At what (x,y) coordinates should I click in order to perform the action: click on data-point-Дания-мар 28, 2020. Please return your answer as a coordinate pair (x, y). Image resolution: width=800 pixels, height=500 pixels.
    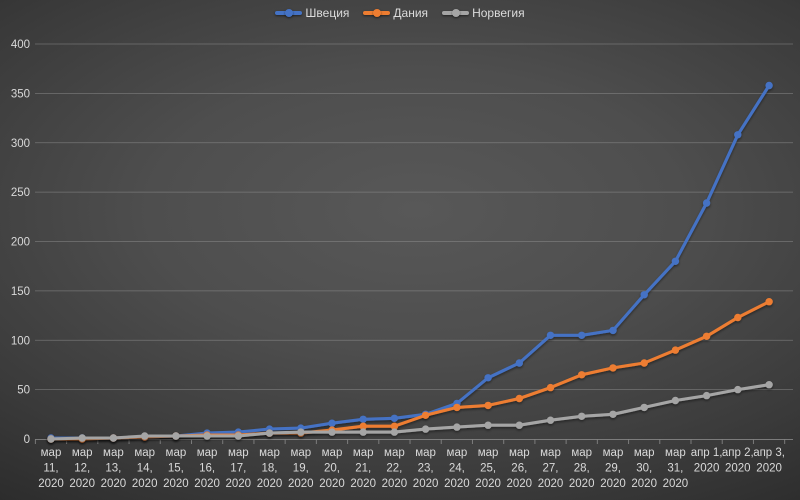
    Looking at the image, I should click on (582, 375).